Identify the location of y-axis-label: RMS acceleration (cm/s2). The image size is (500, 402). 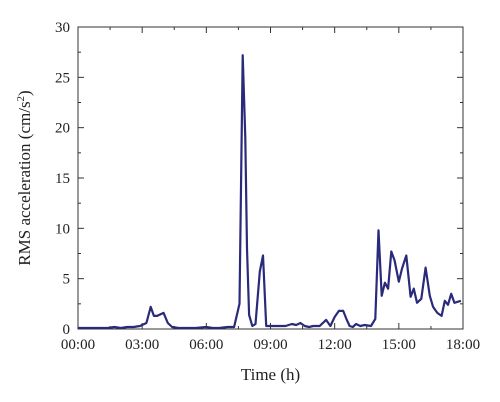
(24, 177).